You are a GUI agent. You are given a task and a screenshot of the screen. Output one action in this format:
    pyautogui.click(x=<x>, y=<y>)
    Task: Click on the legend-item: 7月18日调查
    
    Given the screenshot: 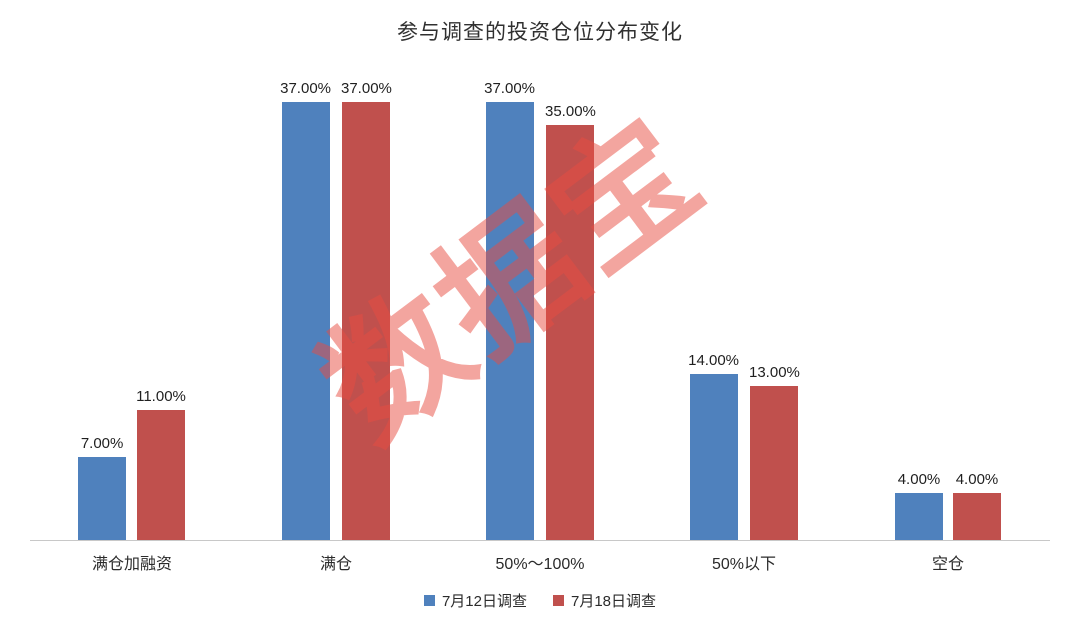 What is the action you would take?
    pyautogui.click(x=604, y=600)
    